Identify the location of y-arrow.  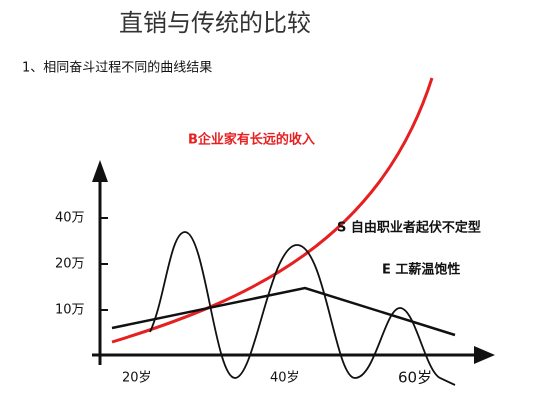
(100, 171).